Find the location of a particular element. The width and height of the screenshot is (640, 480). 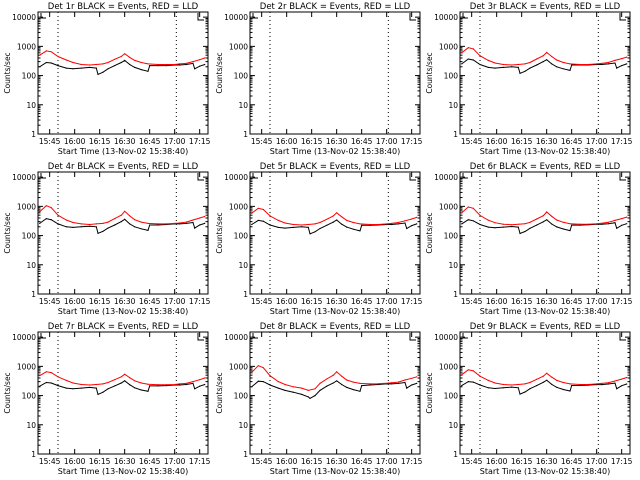

panel-title: Det 6r BLACK = Events, RED = LLD is located at coordinates (545, 167).